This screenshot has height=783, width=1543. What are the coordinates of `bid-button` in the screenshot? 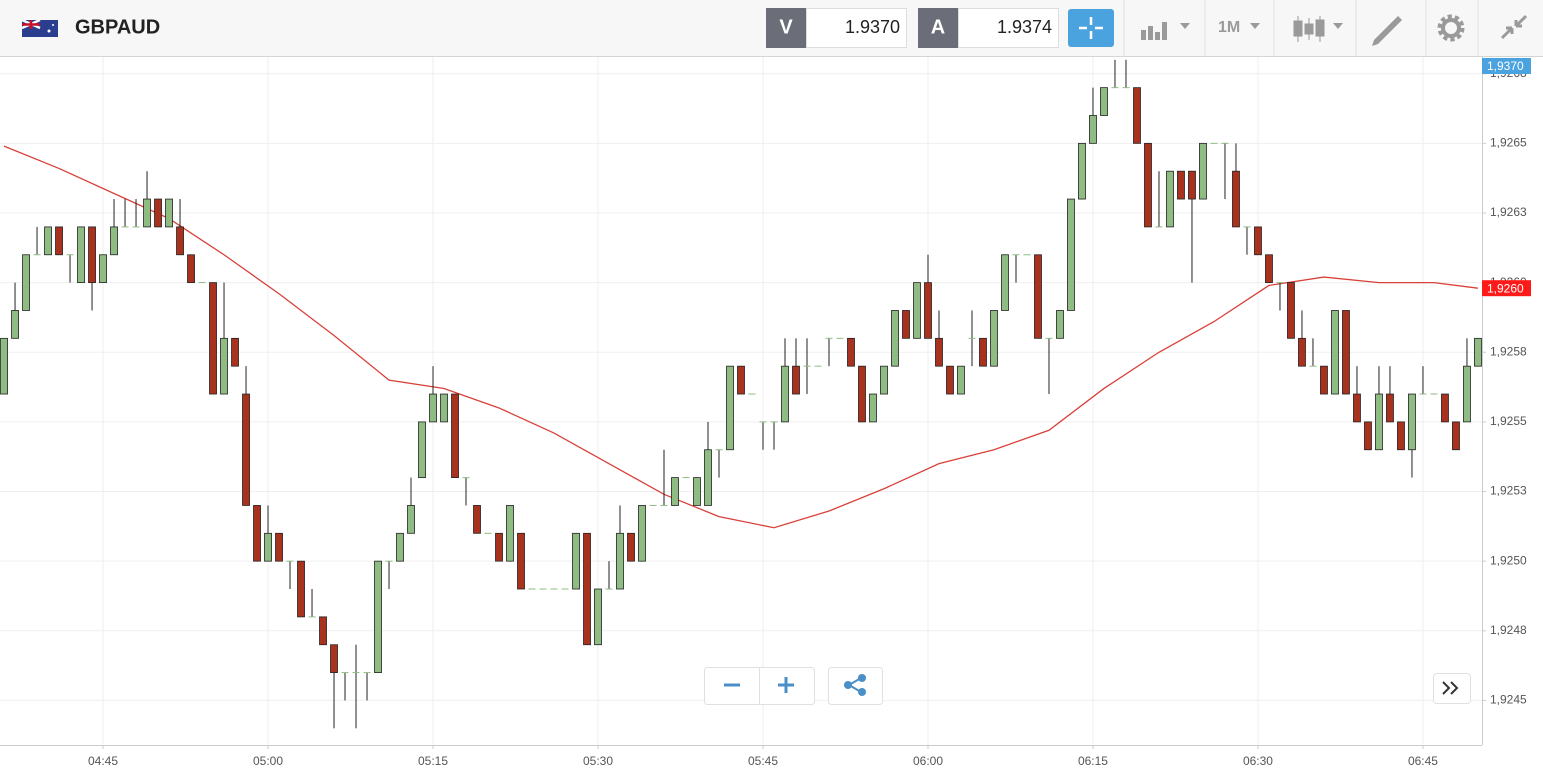 It's located at (786, 28).